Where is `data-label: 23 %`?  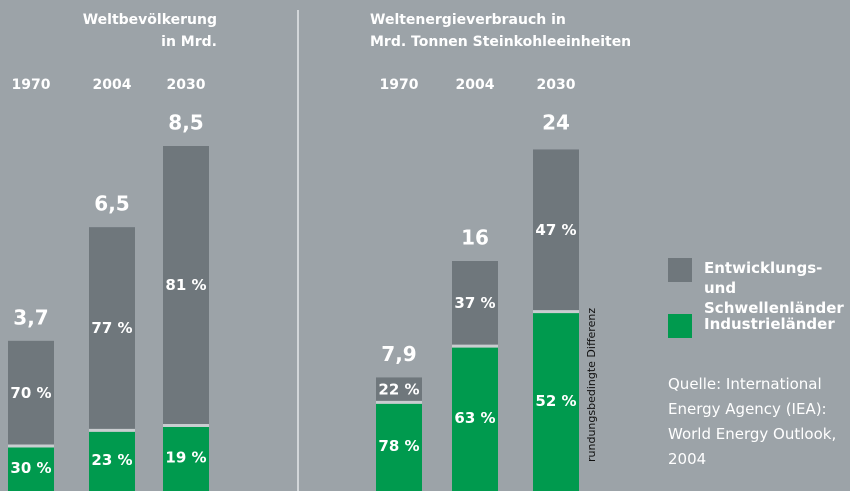 data-label: 23 % is located at coordinates (111, 460).